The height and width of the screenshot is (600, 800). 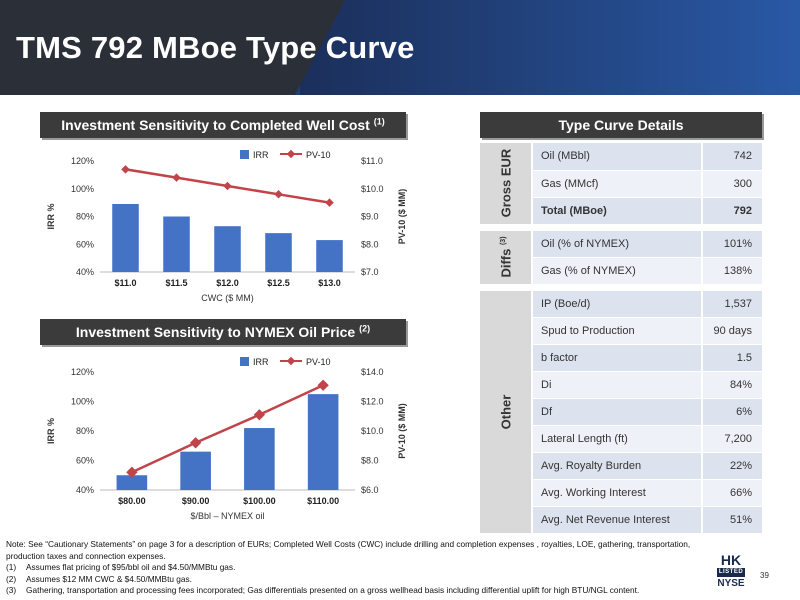 What do you see at coordinates (731, 520) in the screenshot?
I see `details-value: 51%` at bounding box center [731, 520].